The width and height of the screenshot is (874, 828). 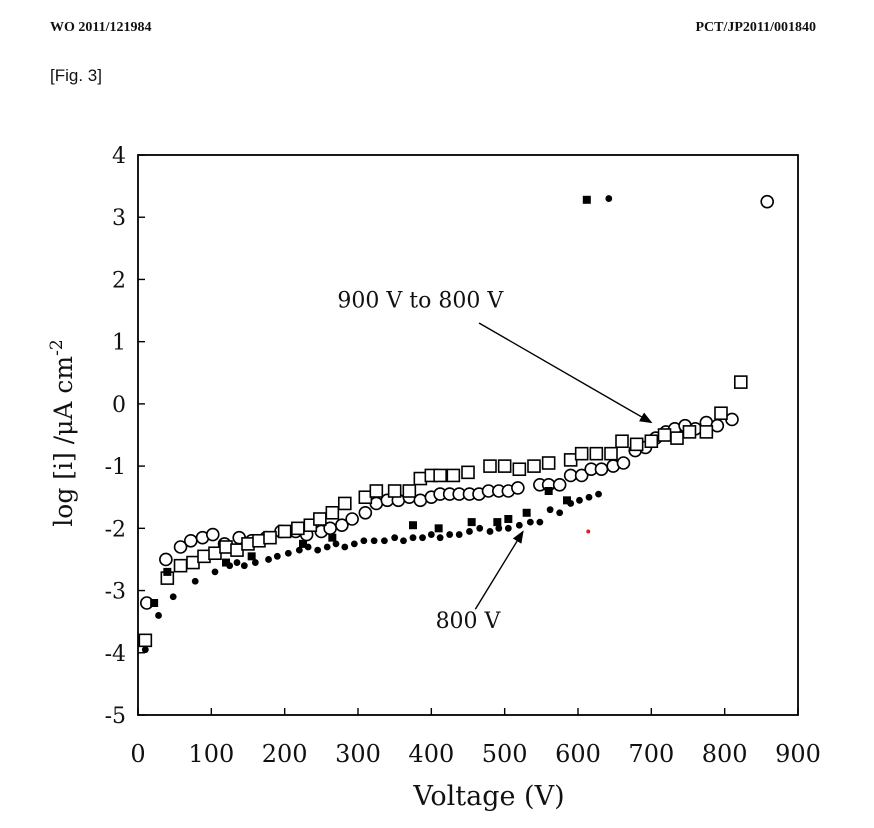 What do you see at coordinates (119, 218) in the screenshot?
I see `y-tick-label: 3` at bounding box center [119, 218].